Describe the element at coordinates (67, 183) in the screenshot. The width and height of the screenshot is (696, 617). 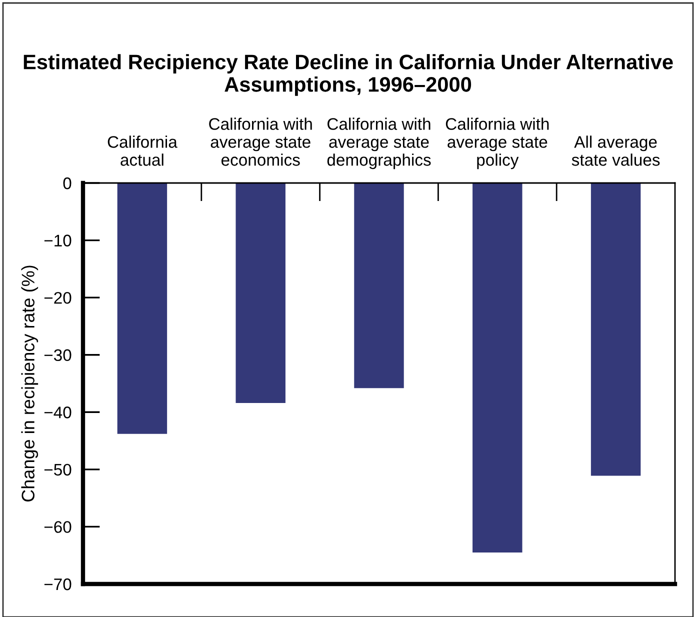
I see `y-tick-label: 0` at that location.